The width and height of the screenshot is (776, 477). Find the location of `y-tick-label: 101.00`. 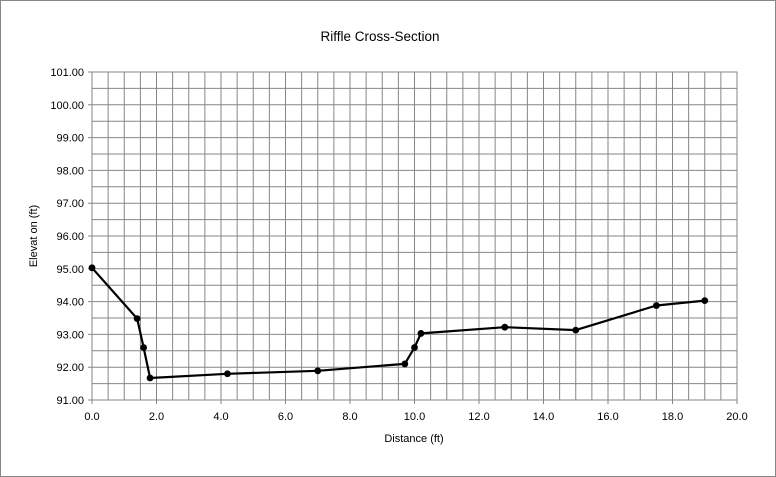

y-tick-label: 101.00 is located at coordinates (67, 73).